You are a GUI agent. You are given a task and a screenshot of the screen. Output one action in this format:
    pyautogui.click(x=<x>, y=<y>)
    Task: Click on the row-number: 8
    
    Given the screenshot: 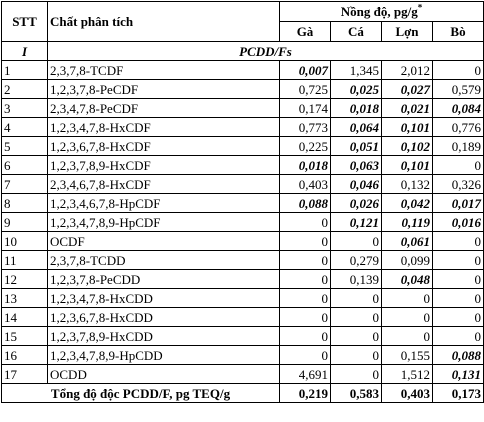 What is the action you would take?
    pyautogui.click(x=24, y=203)
    